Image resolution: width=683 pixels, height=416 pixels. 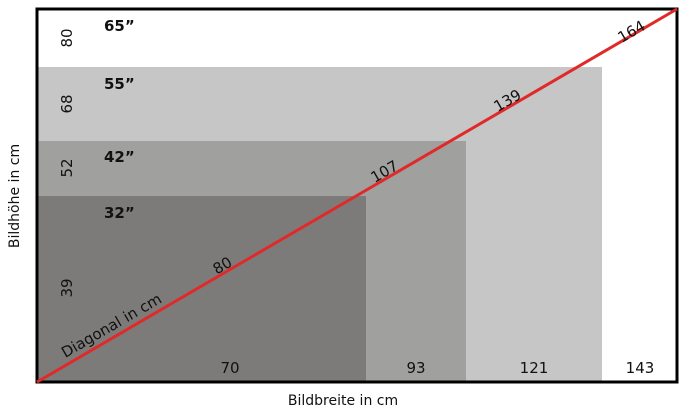 What do you see at coordinates (119, 84) in the screenshot?
I see `size-label-55: 55”` at bounding box center [119, 84].